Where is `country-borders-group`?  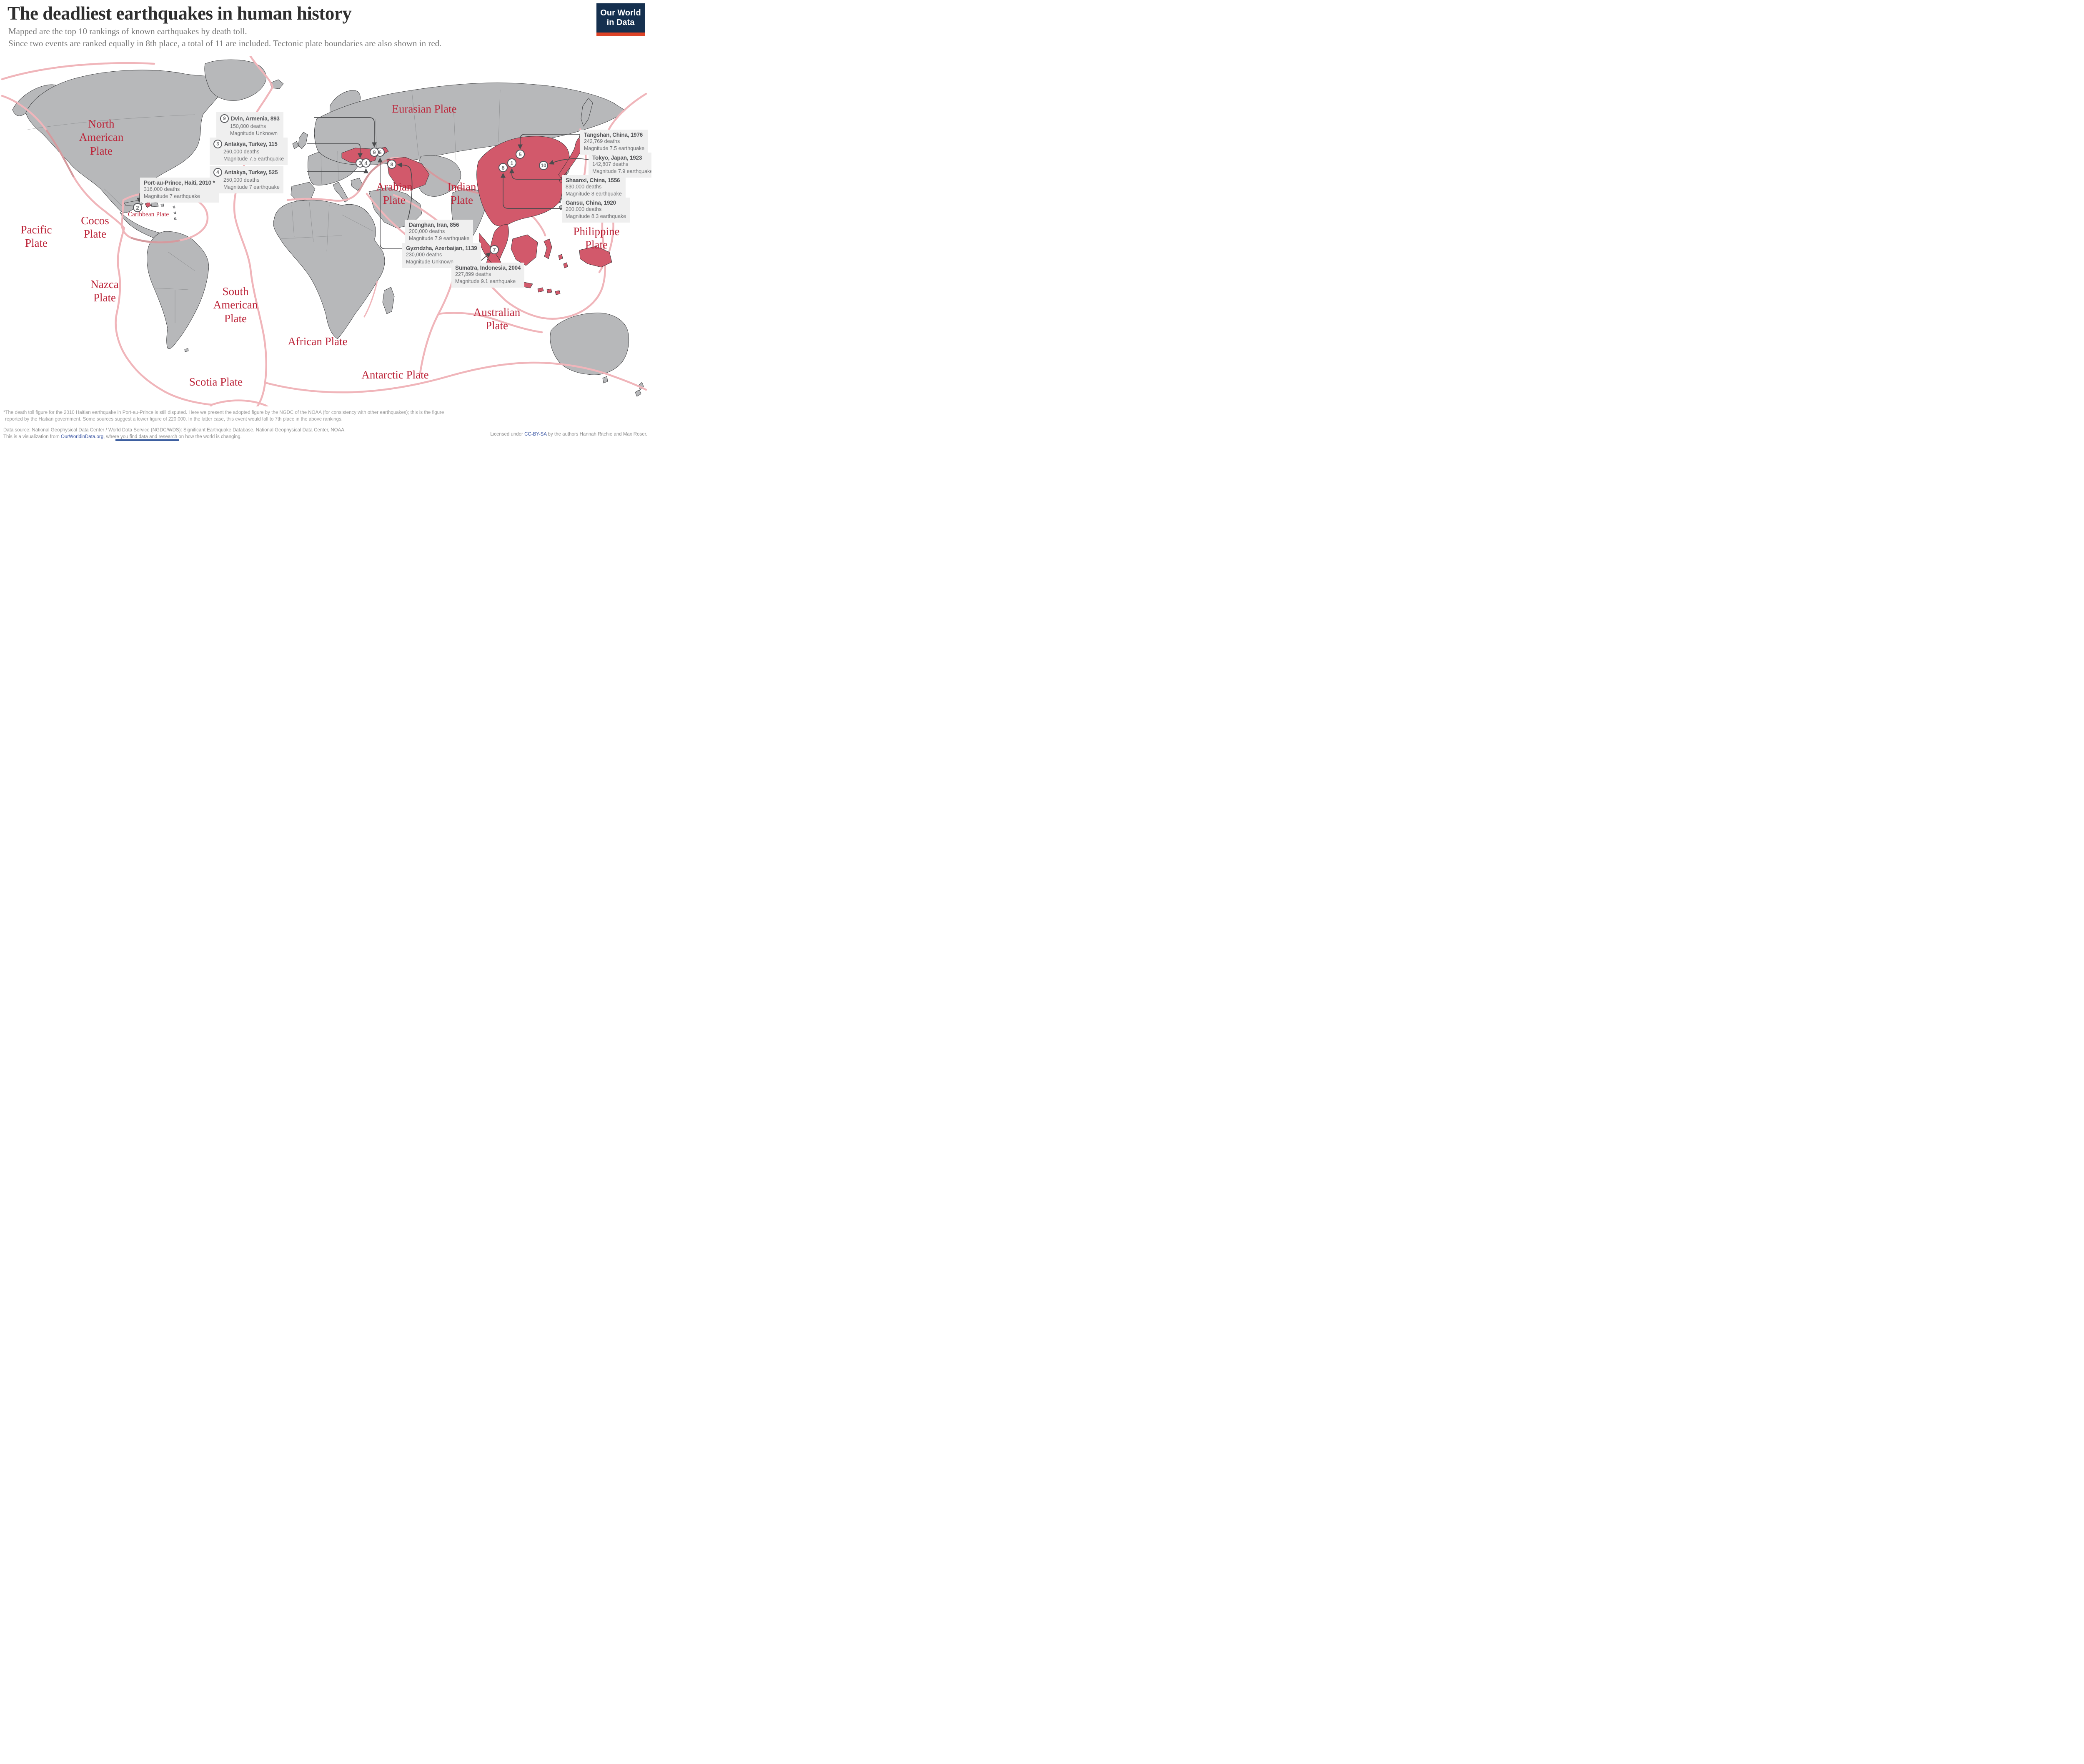
country-borders-group is located at coordinates (264, 206).